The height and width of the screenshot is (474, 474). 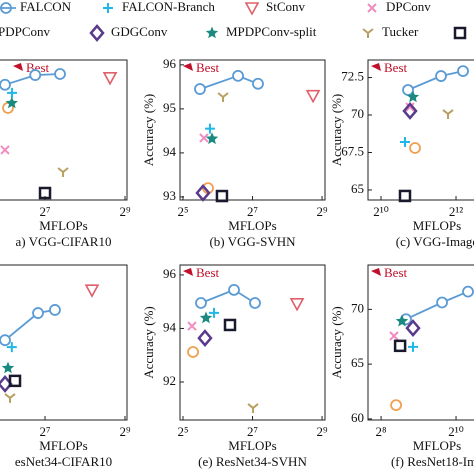 What do you see at coordinates (64, 241) in the screenshot?
I see `caption: a) VGG-CIFAR10` at bounding box center [64, 241].